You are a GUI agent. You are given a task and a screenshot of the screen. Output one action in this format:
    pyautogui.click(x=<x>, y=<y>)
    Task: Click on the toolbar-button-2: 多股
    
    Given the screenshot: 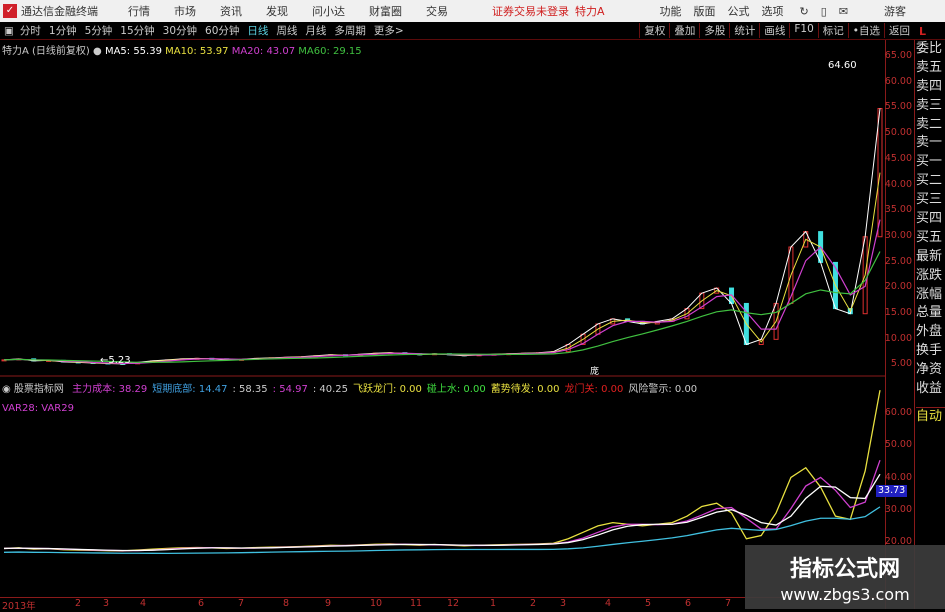 What is the action you would take?
    pyautogui.click(x=714, y=30)
    